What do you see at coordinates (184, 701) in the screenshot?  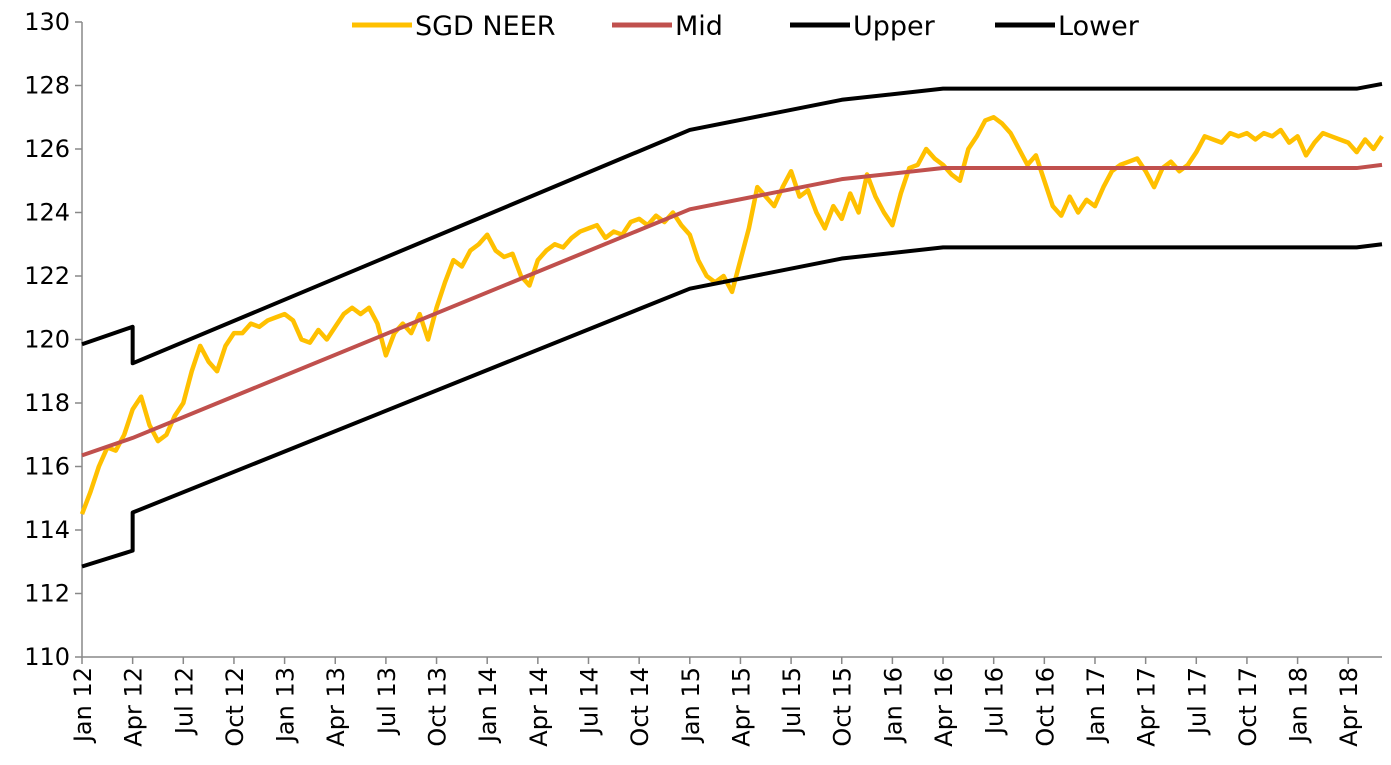 I see `x-tick-label: Jul 12` at bounding box center [184, 701].